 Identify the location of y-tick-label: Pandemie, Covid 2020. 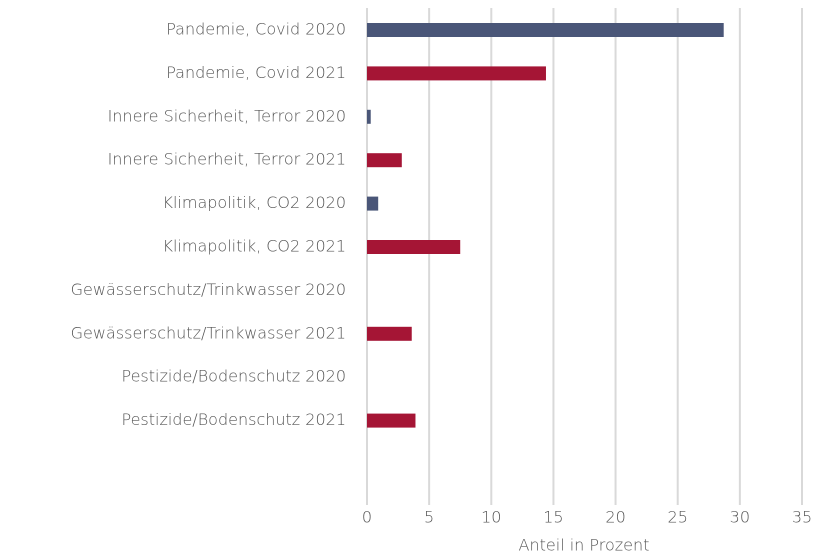
(256, 29).